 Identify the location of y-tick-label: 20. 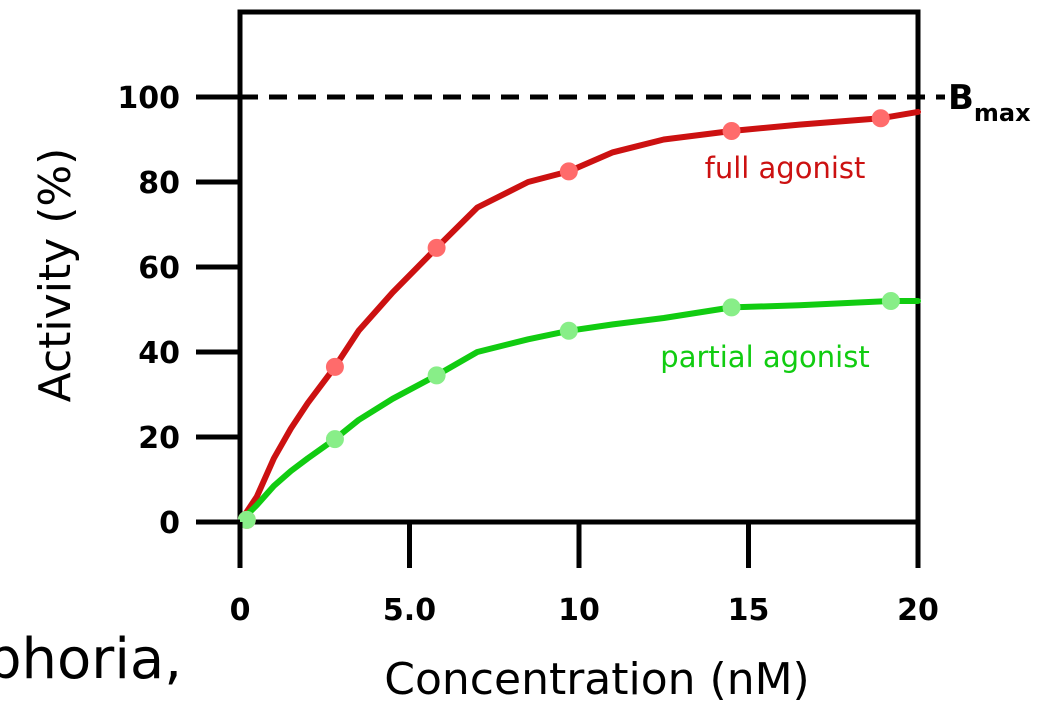
(159, 438).